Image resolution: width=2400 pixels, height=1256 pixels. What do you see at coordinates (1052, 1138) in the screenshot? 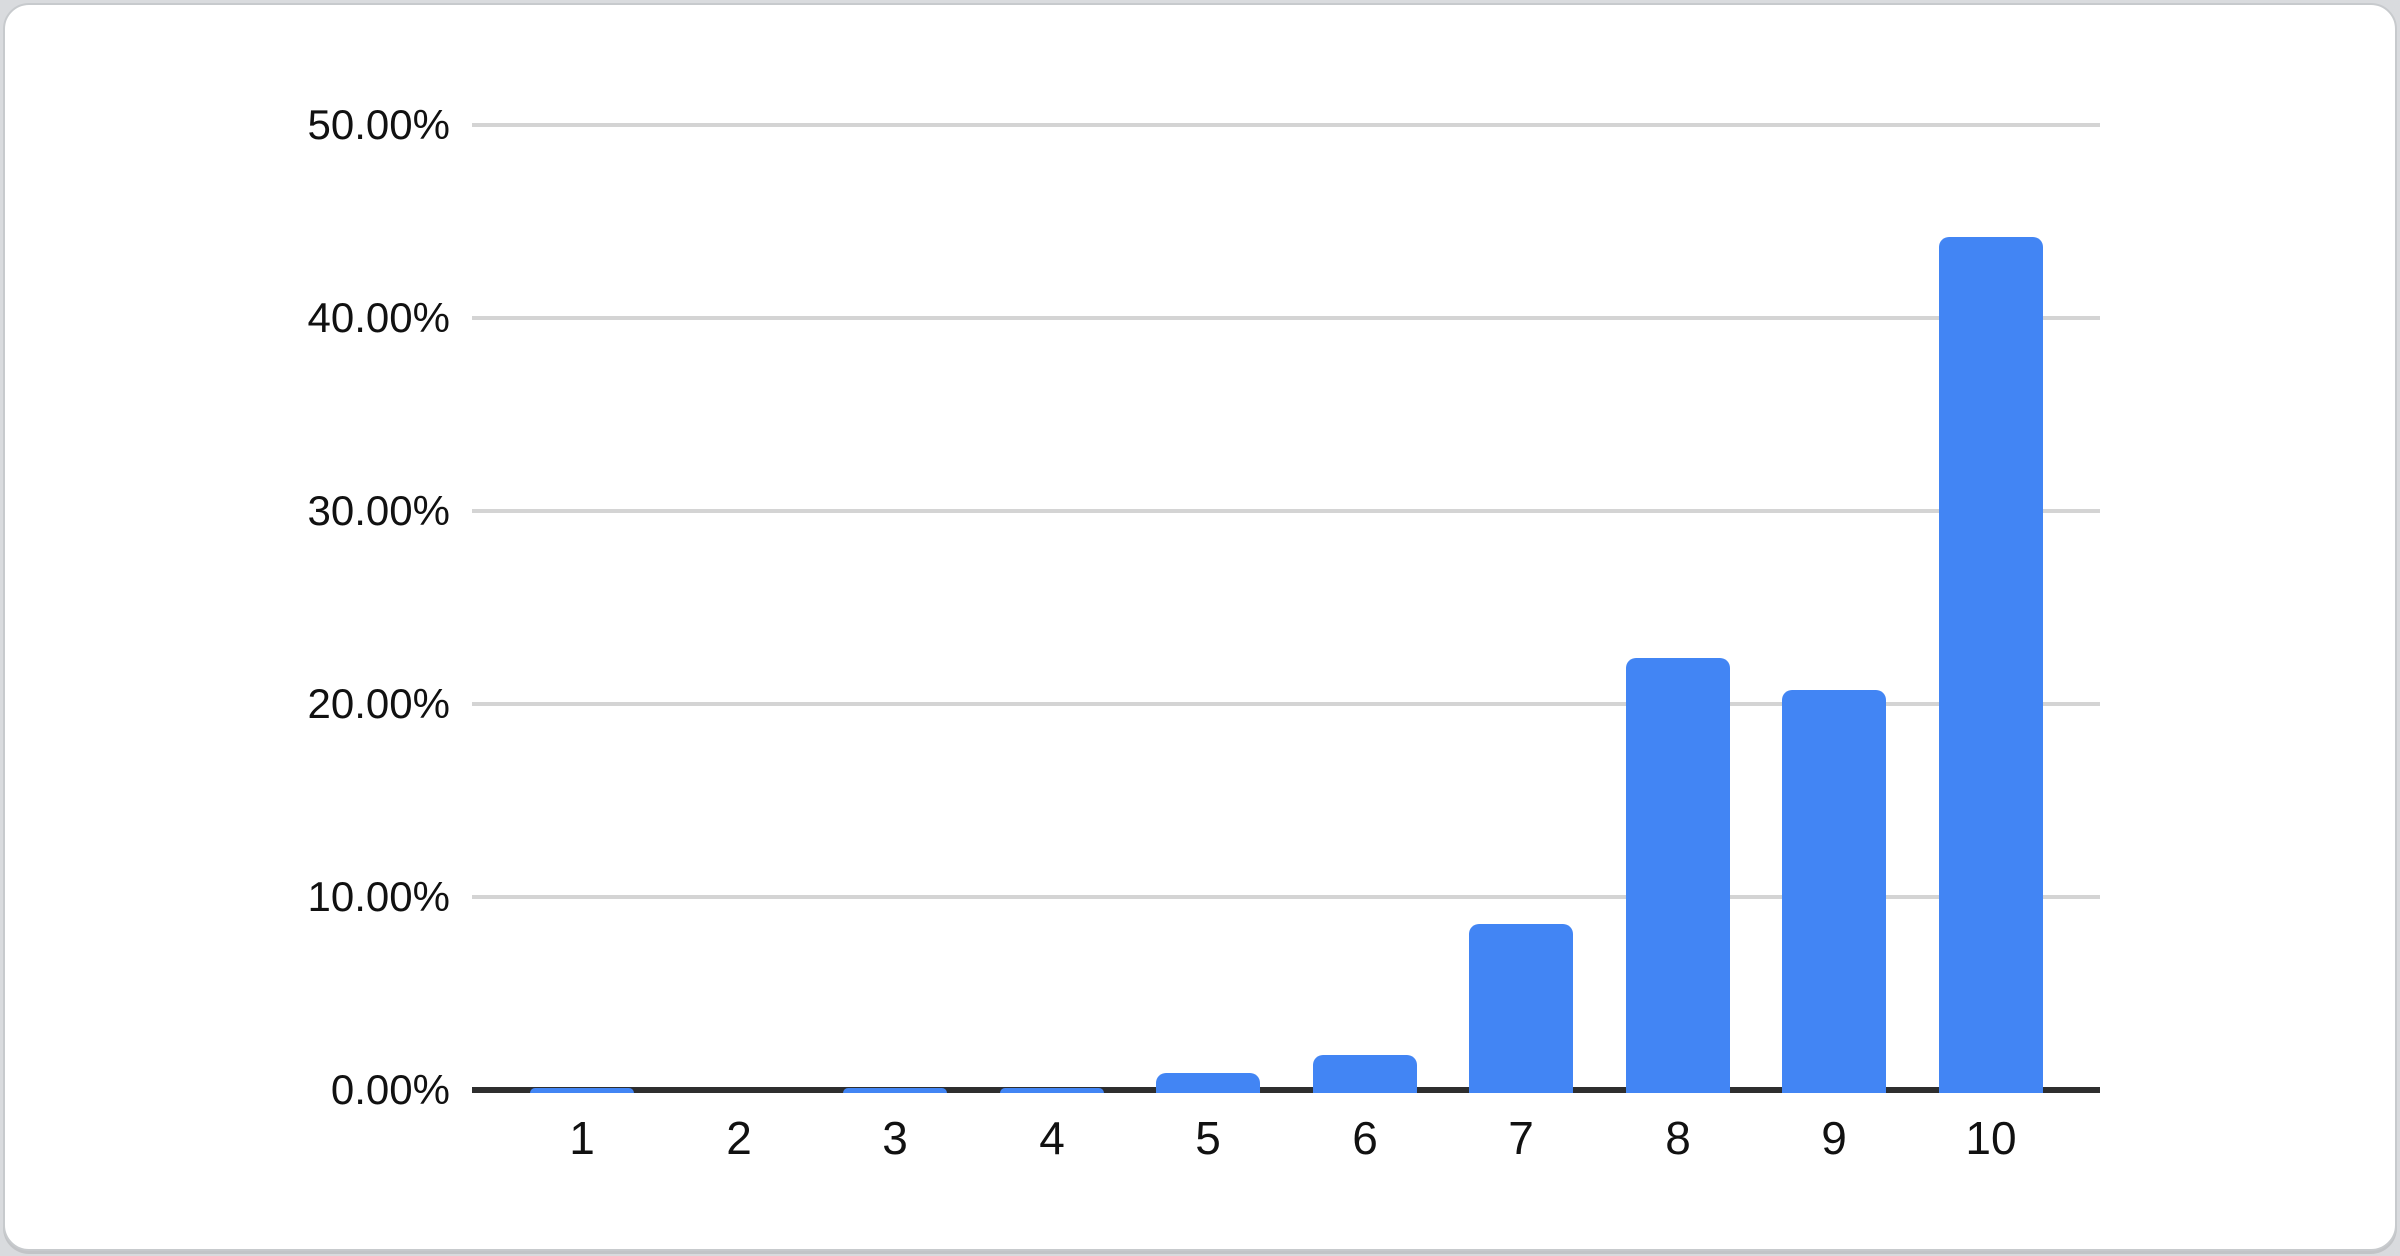
I see `x-axis-category-label: 4` at bounding box center [1052, 1138].